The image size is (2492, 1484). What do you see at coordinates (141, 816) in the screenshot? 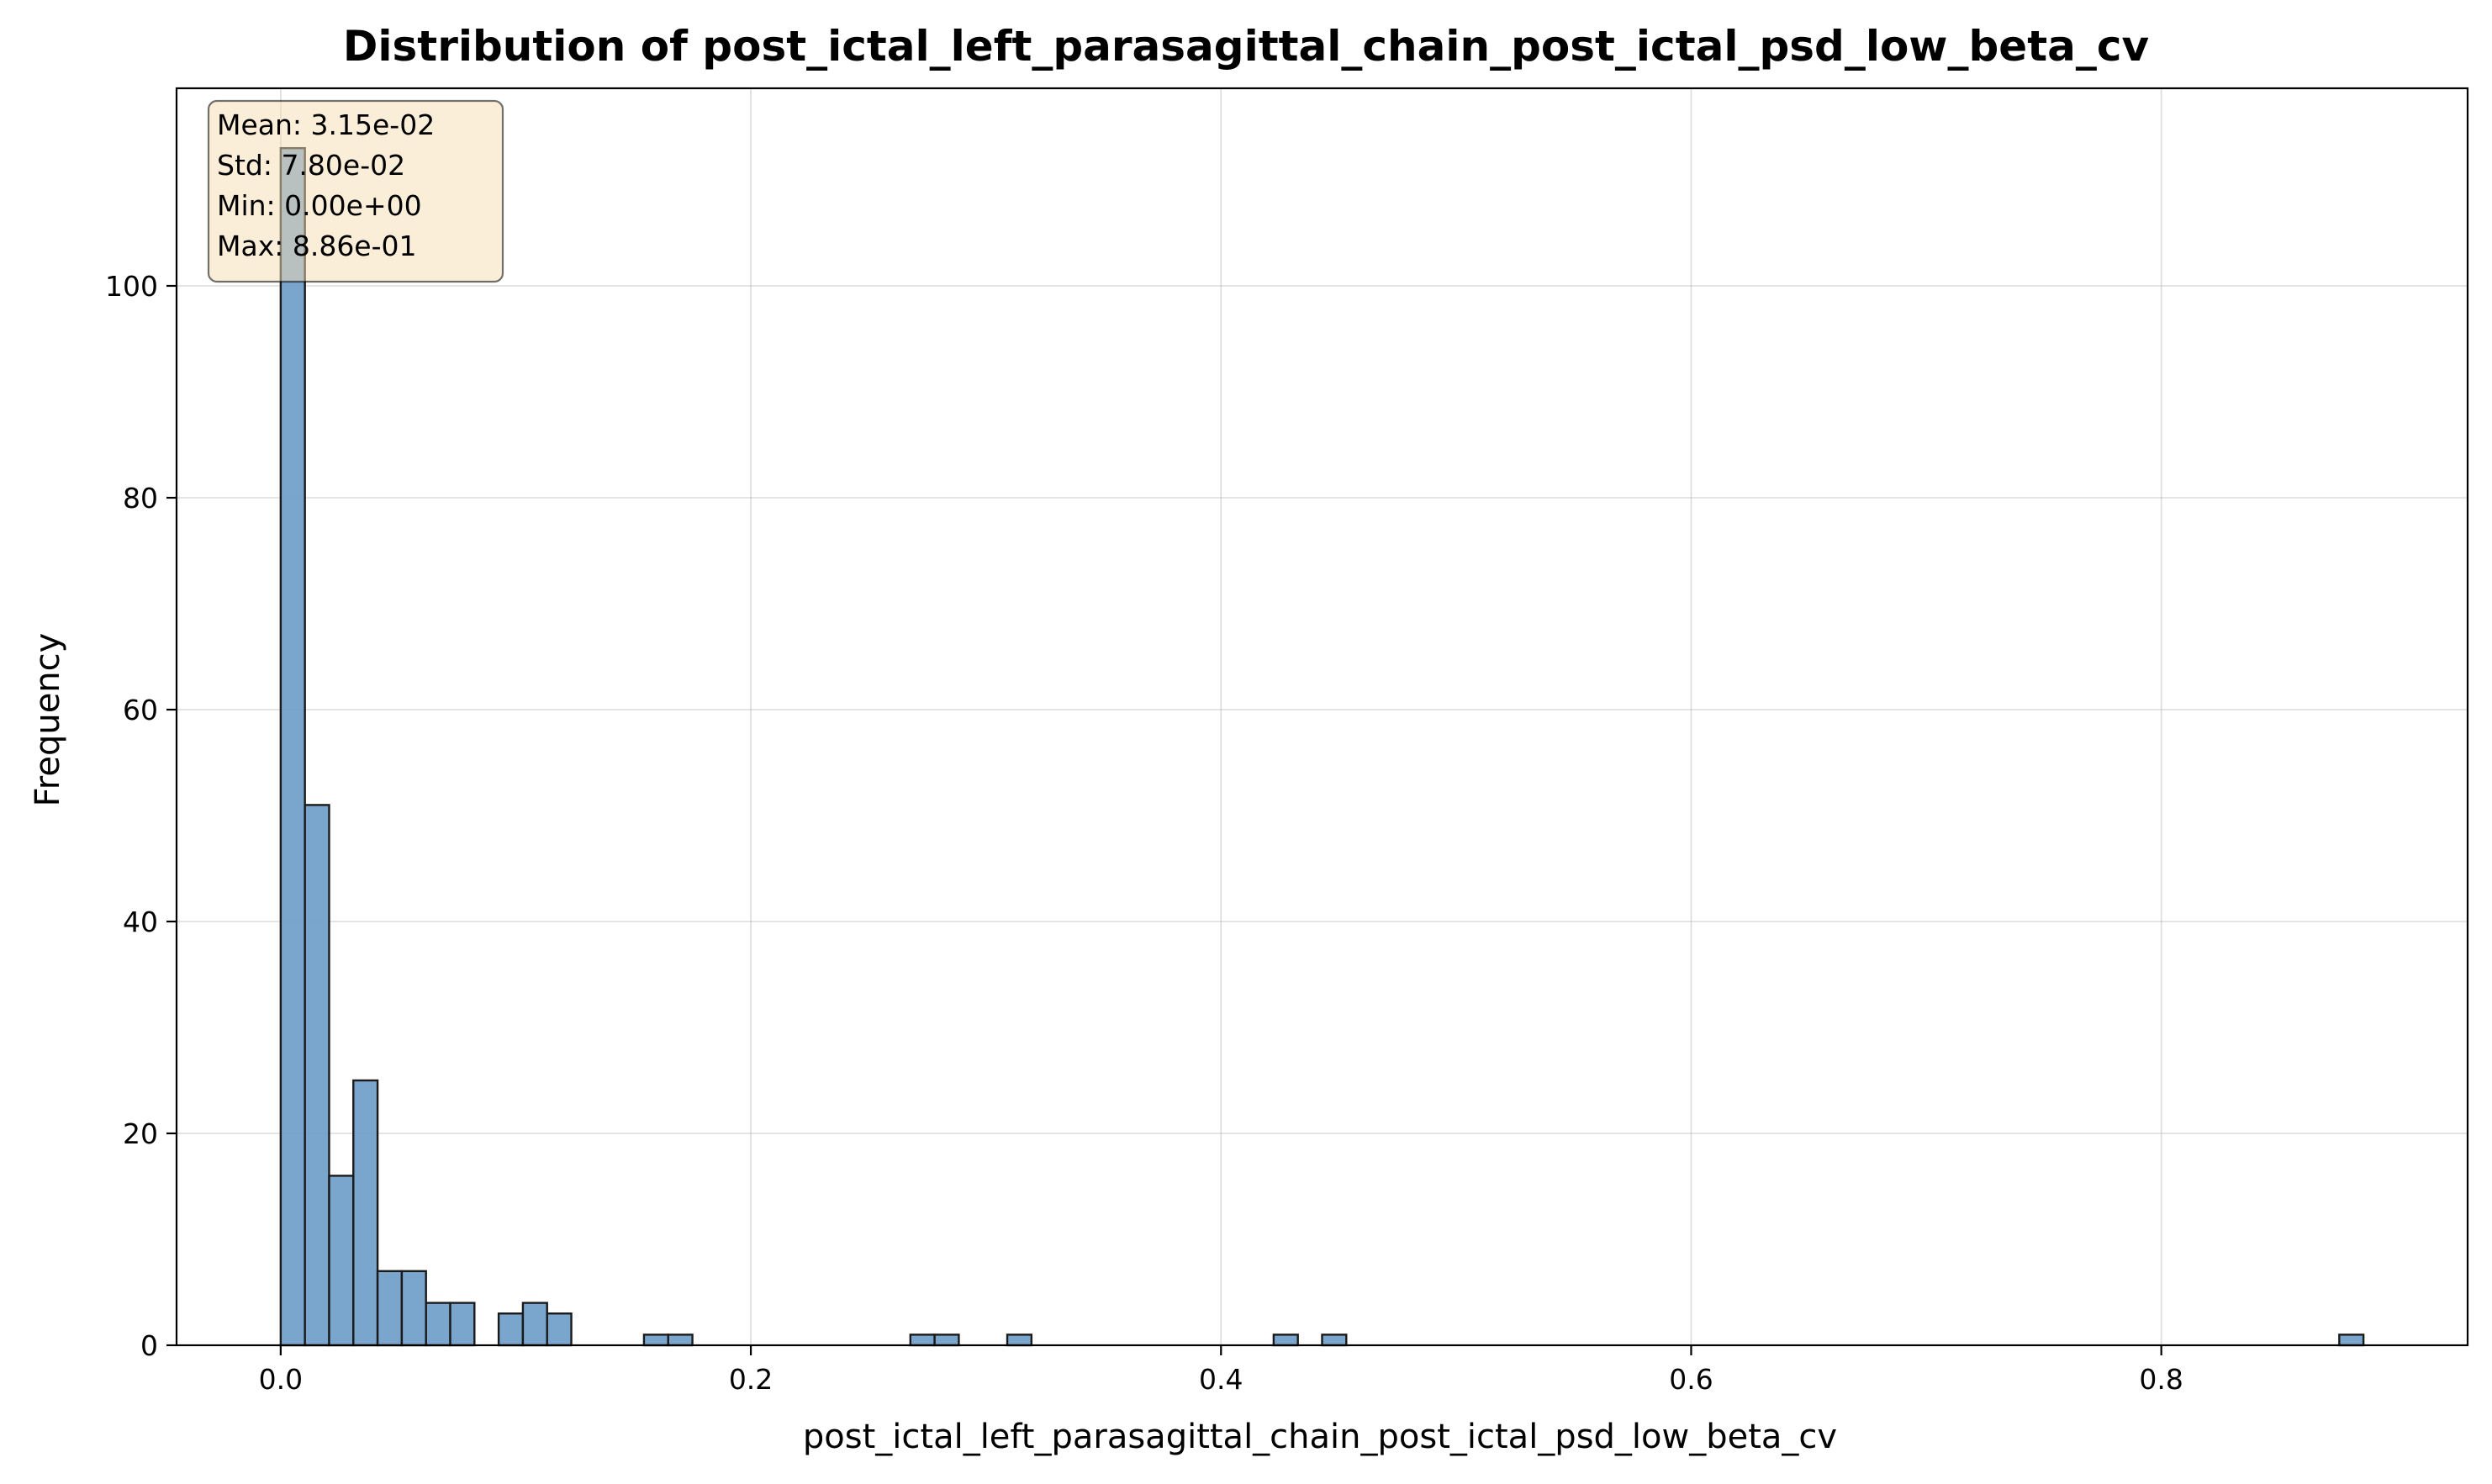
I see `y-axis-ticks: 0 20 40 60 80 100` at bounding box center [141, 816].